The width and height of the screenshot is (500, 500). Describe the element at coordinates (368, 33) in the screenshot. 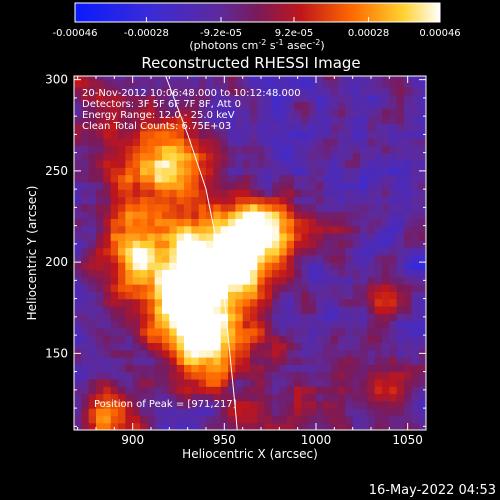

I see `colorbar-tick-label: 0.00028` at that location.